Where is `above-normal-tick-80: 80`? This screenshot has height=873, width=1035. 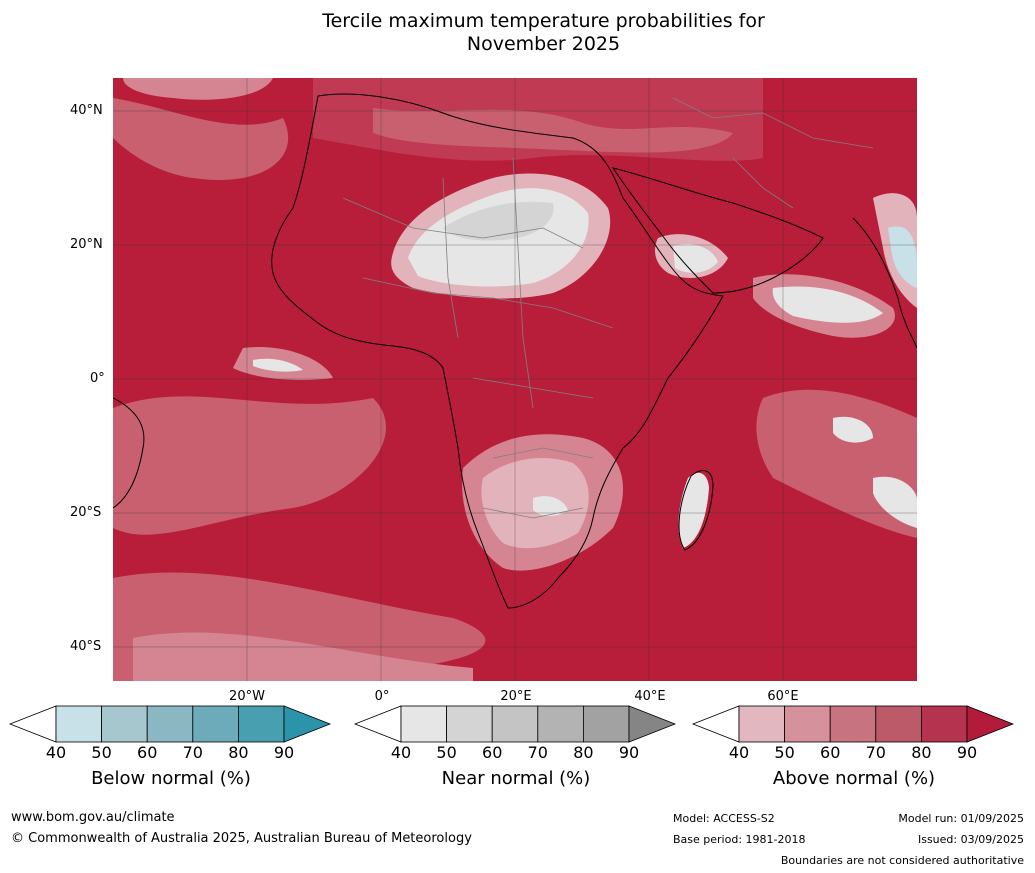 above-normal-tick-80: 80 is located at coordinates (921, 752).